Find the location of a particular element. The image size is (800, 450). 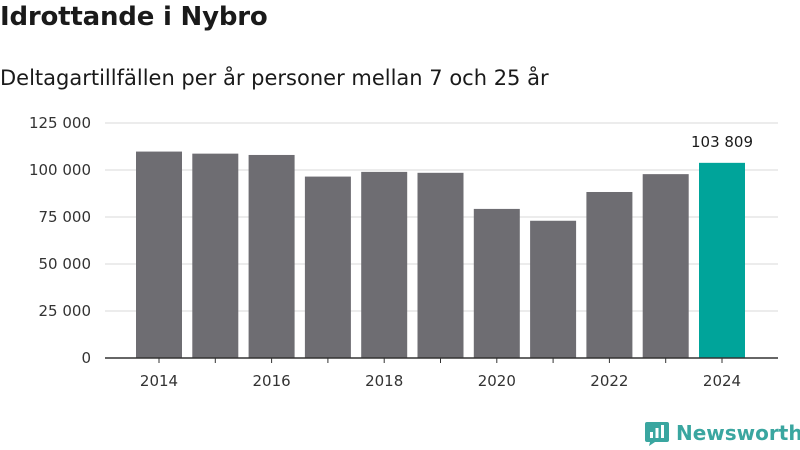

x-tick-label: 2022 is located at coordinates (609, 381).